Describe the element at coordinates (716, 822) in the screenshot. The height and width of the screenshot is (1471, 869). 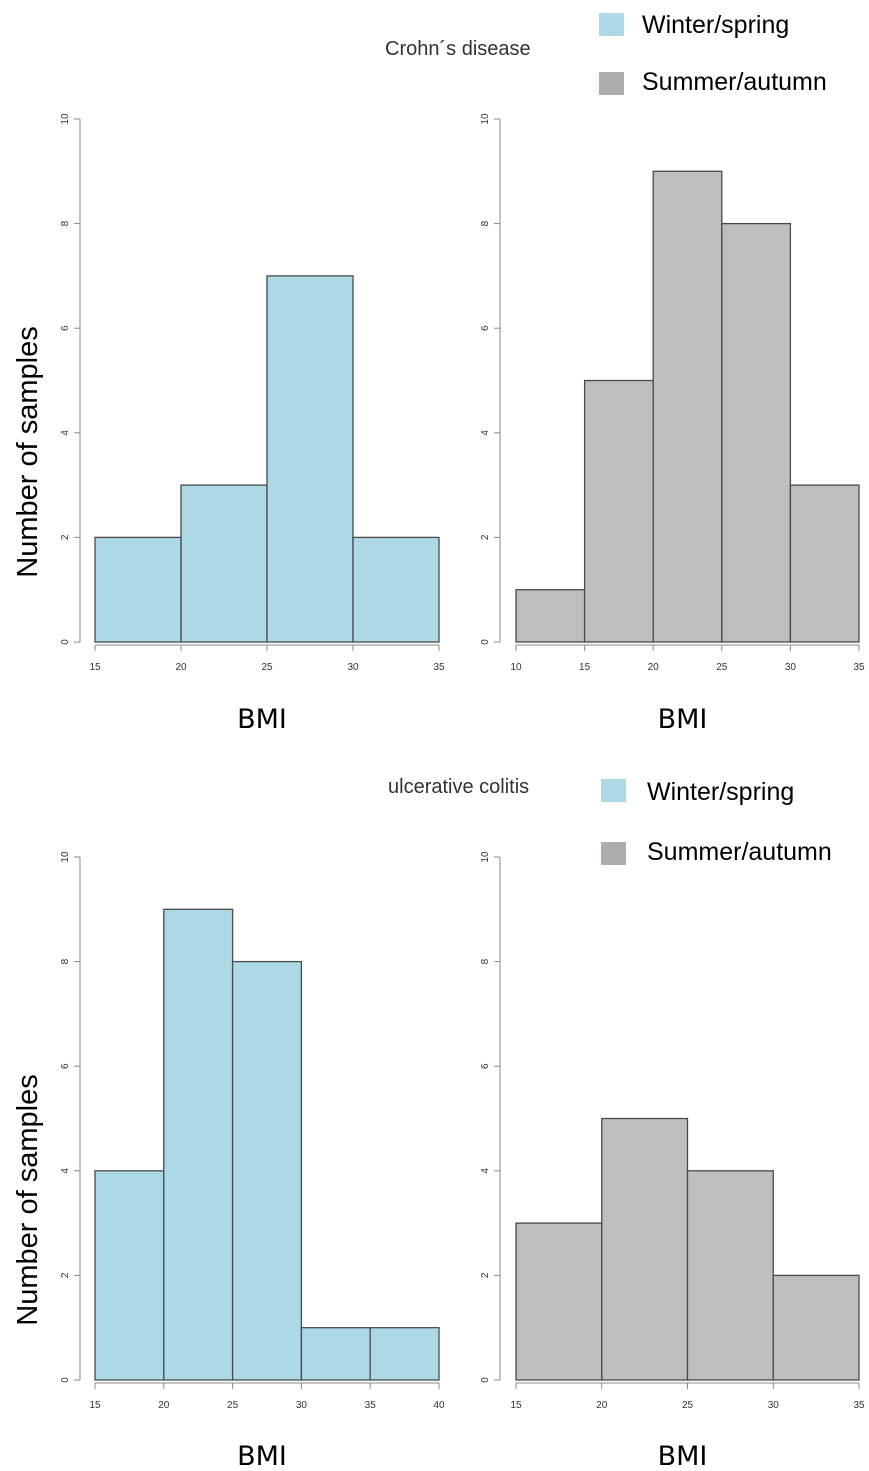
I see `legend-ulcerative-colitis: Winter/spring Summer/autumn` at that location.